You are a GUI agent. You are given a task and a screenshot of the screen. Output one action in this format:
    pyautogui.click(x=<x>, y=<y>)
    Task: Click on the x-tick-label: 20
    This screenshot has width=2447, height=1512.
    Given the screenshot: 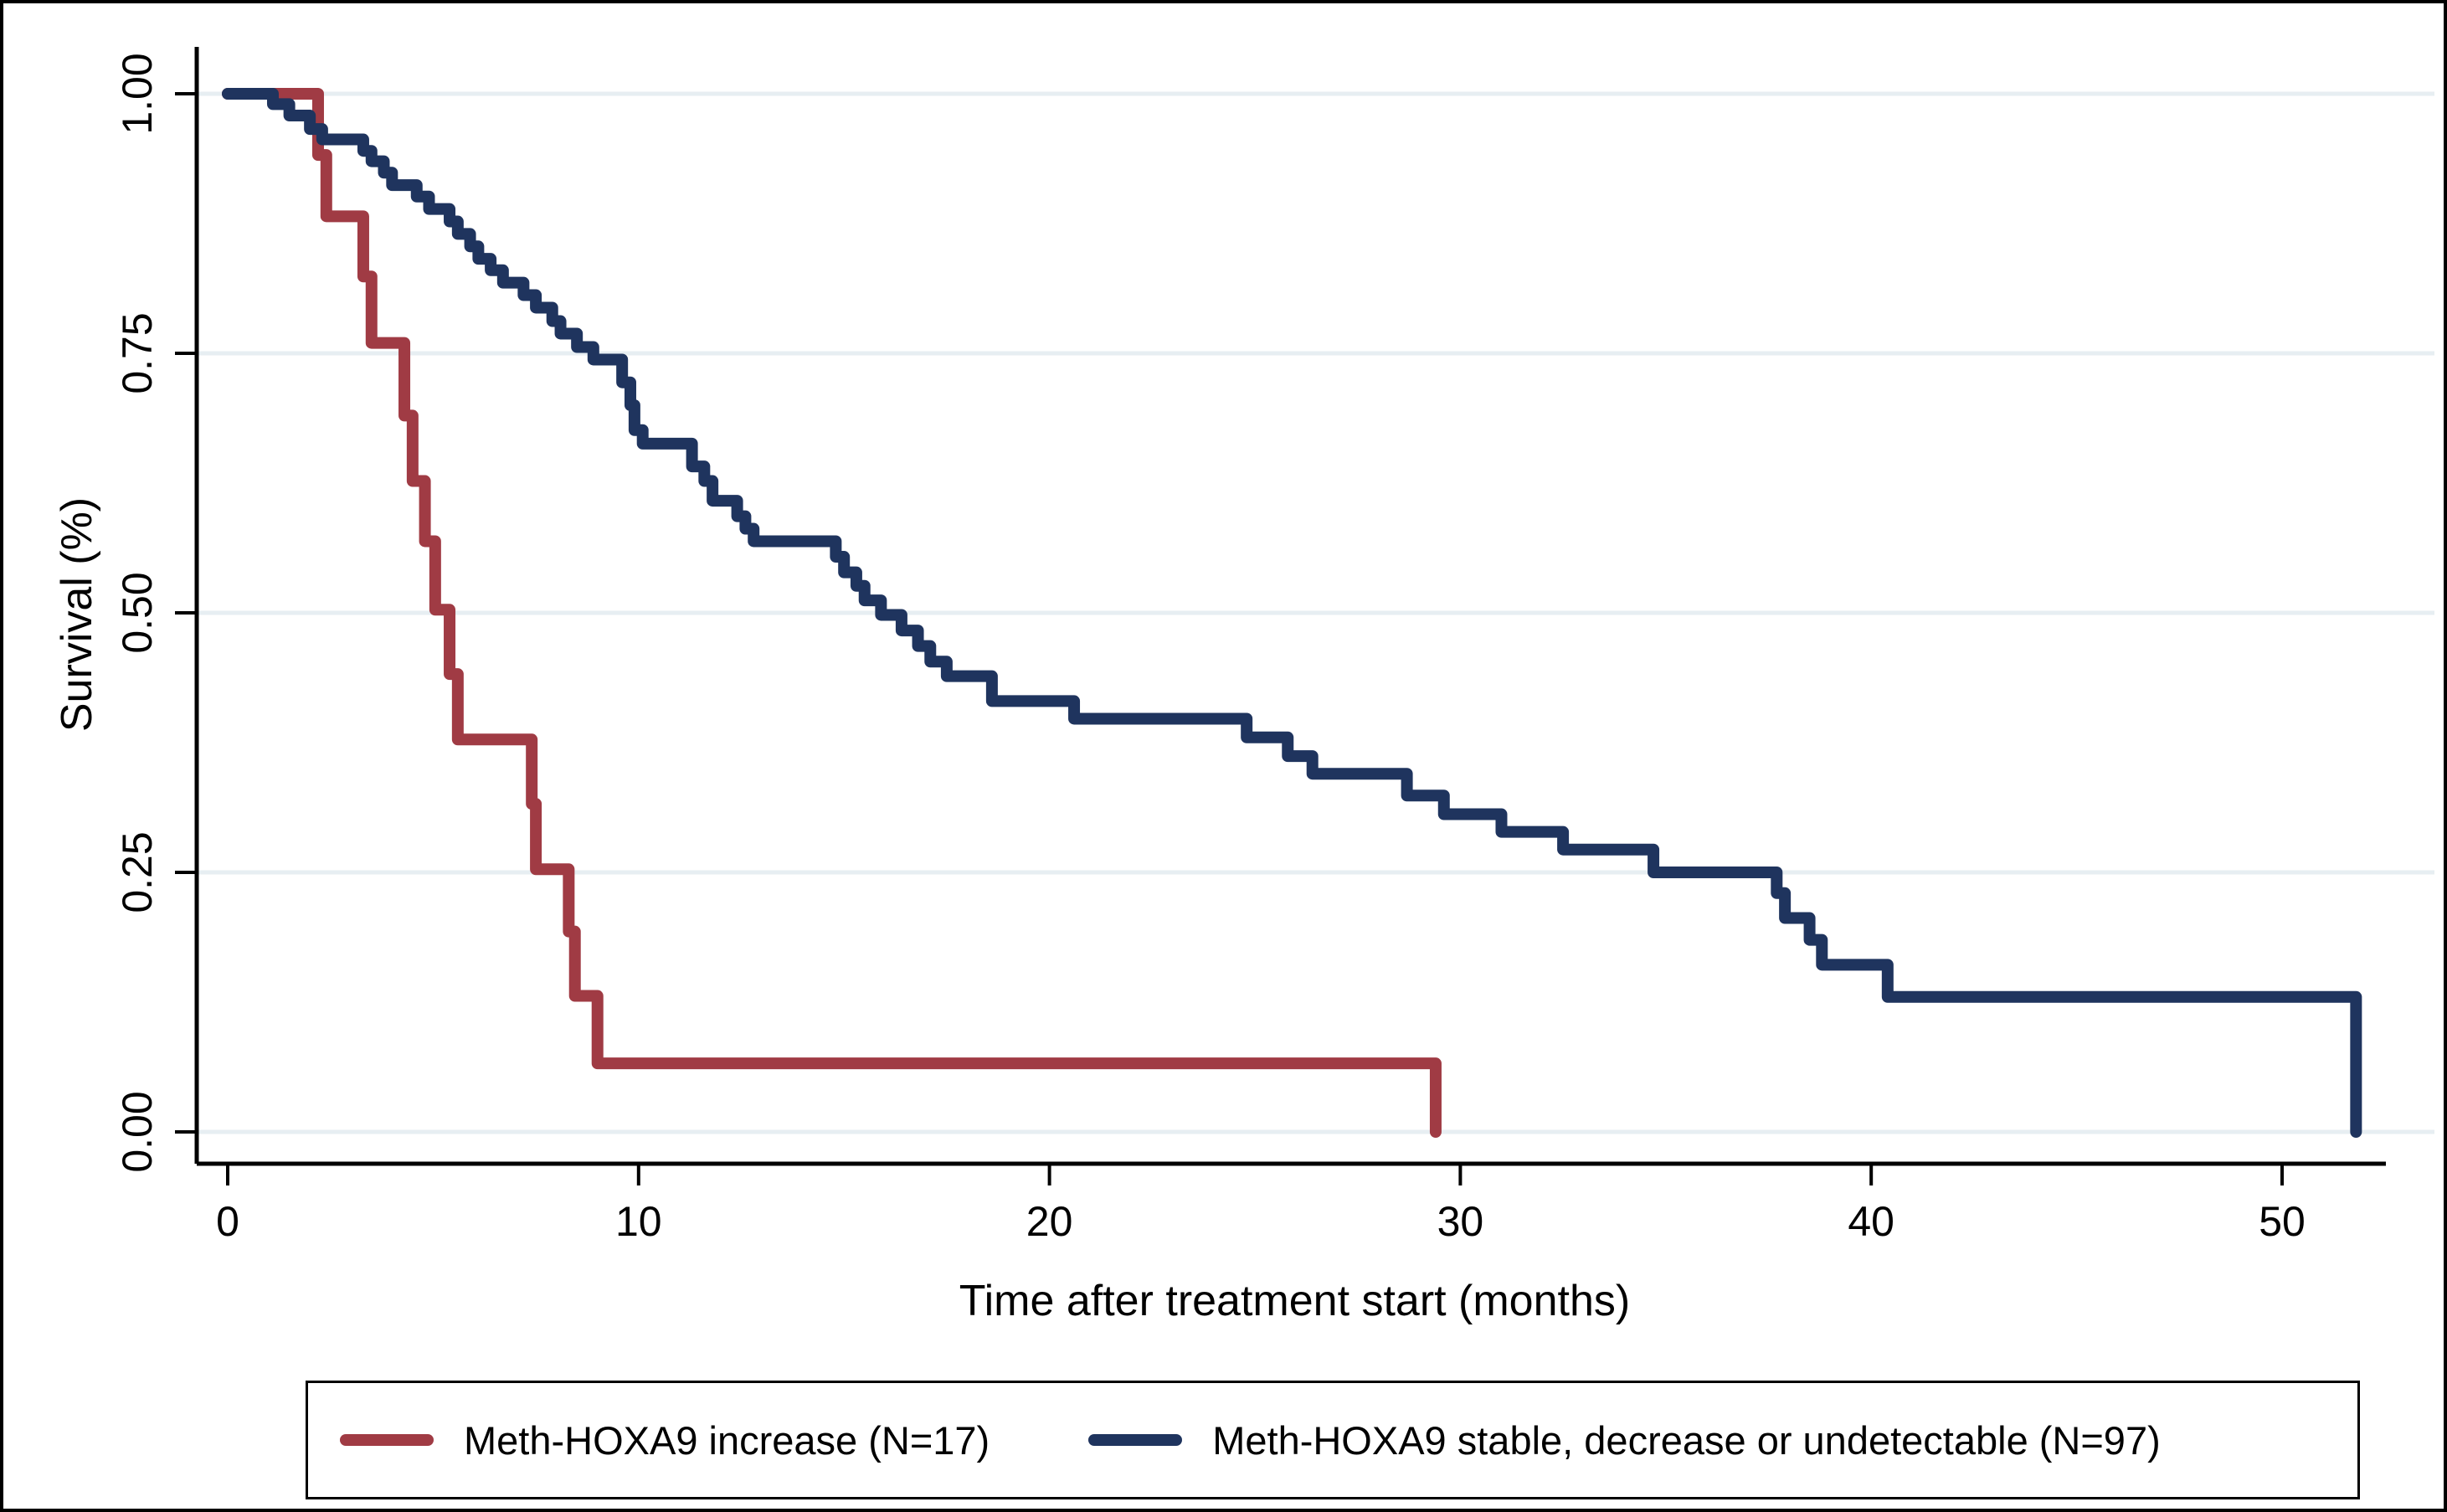 What is the action you would take?
    pyautogui.click(x=1050, y=1221)
    